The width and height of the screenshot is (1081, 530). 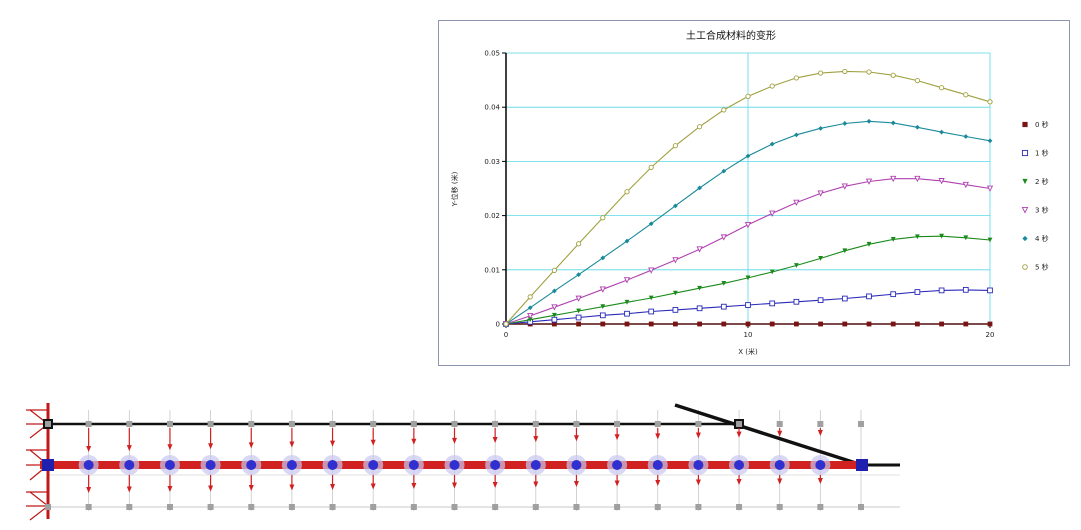 I want to click on legend-label: 4 秒, so click(x=1042, y=238).